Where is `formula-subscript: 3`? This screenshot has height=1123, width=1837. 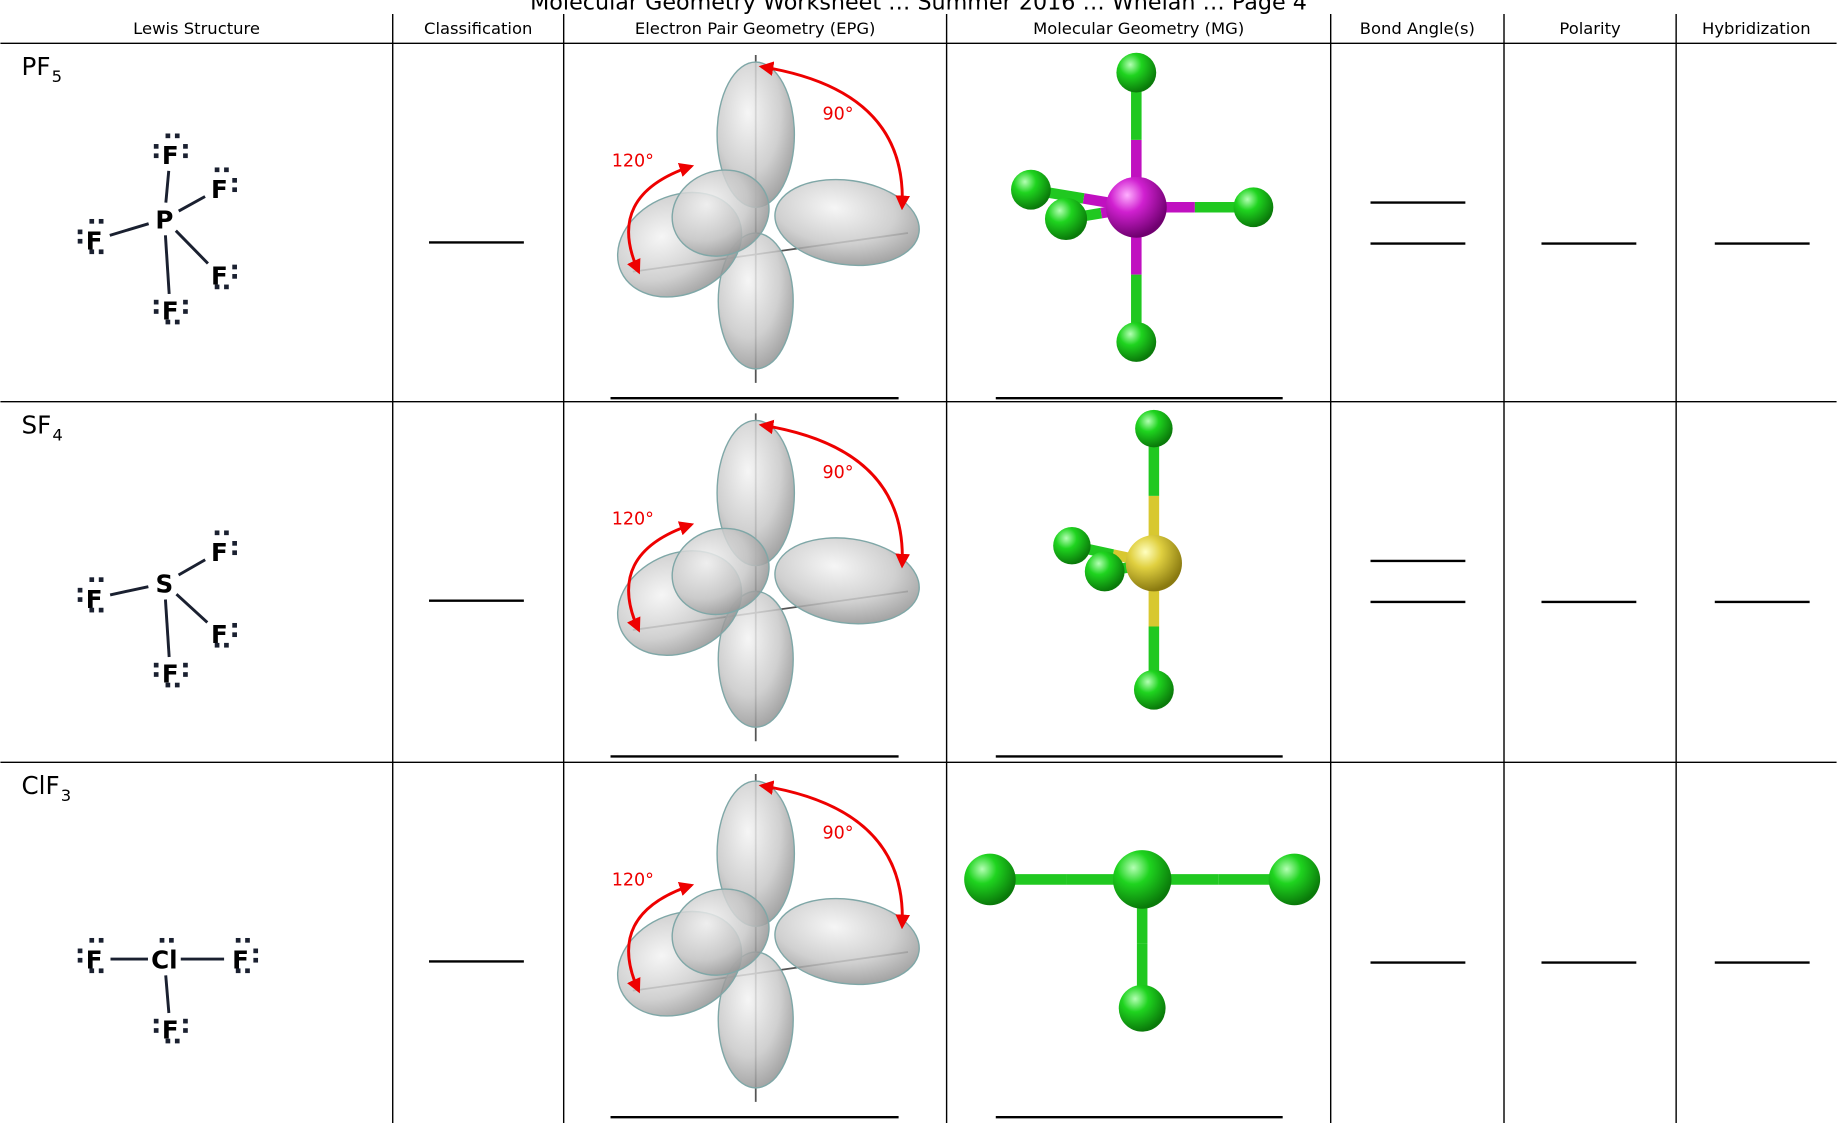
formula-subscript: 3 is located at coordinates (66, 795).